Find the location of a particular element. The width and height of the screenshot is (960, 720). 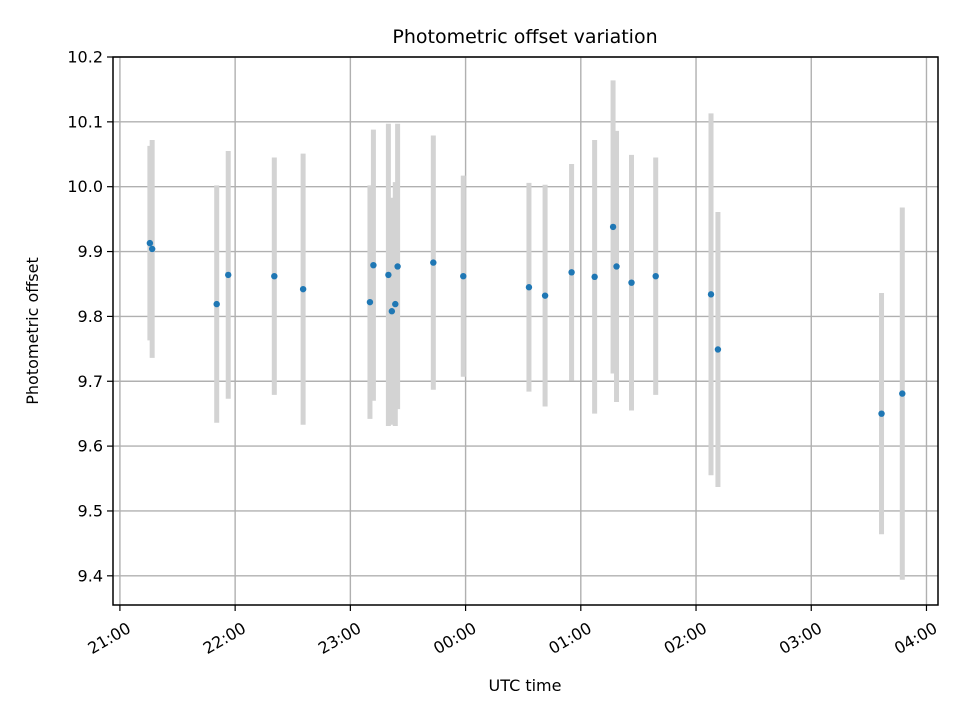

y-tick-label: 10.0 is located at coordinates (85, 186).